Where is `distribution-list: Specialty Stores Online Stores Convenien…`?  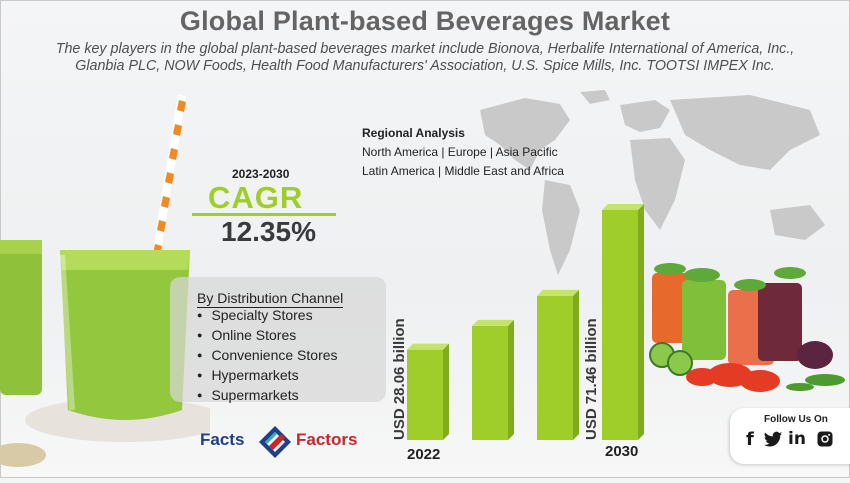 distribution-list: Specialty Stores Online Stores Convenien… is located at coordinates (267, 356).